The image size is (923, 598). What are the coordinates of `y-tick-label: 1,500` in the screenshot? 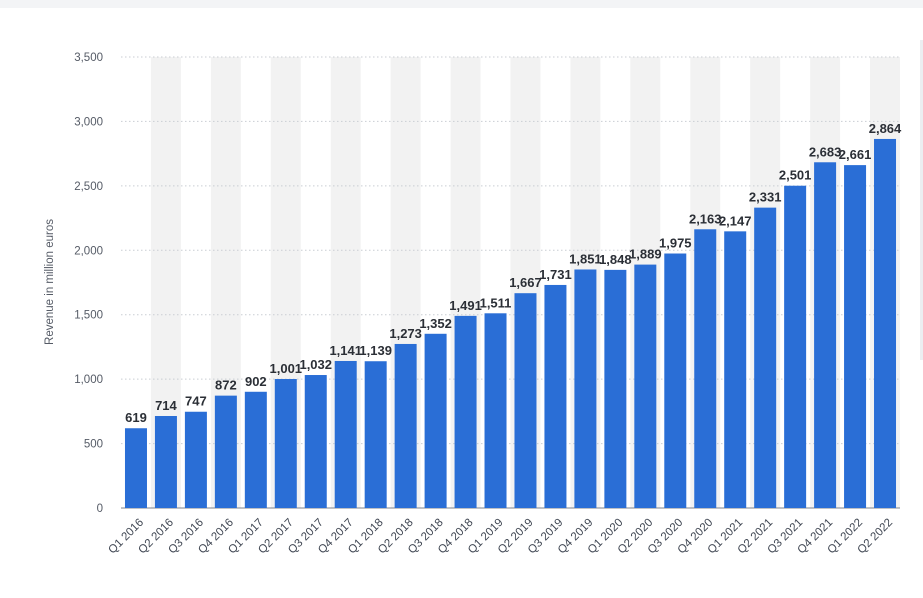 It's located at (88, 316).